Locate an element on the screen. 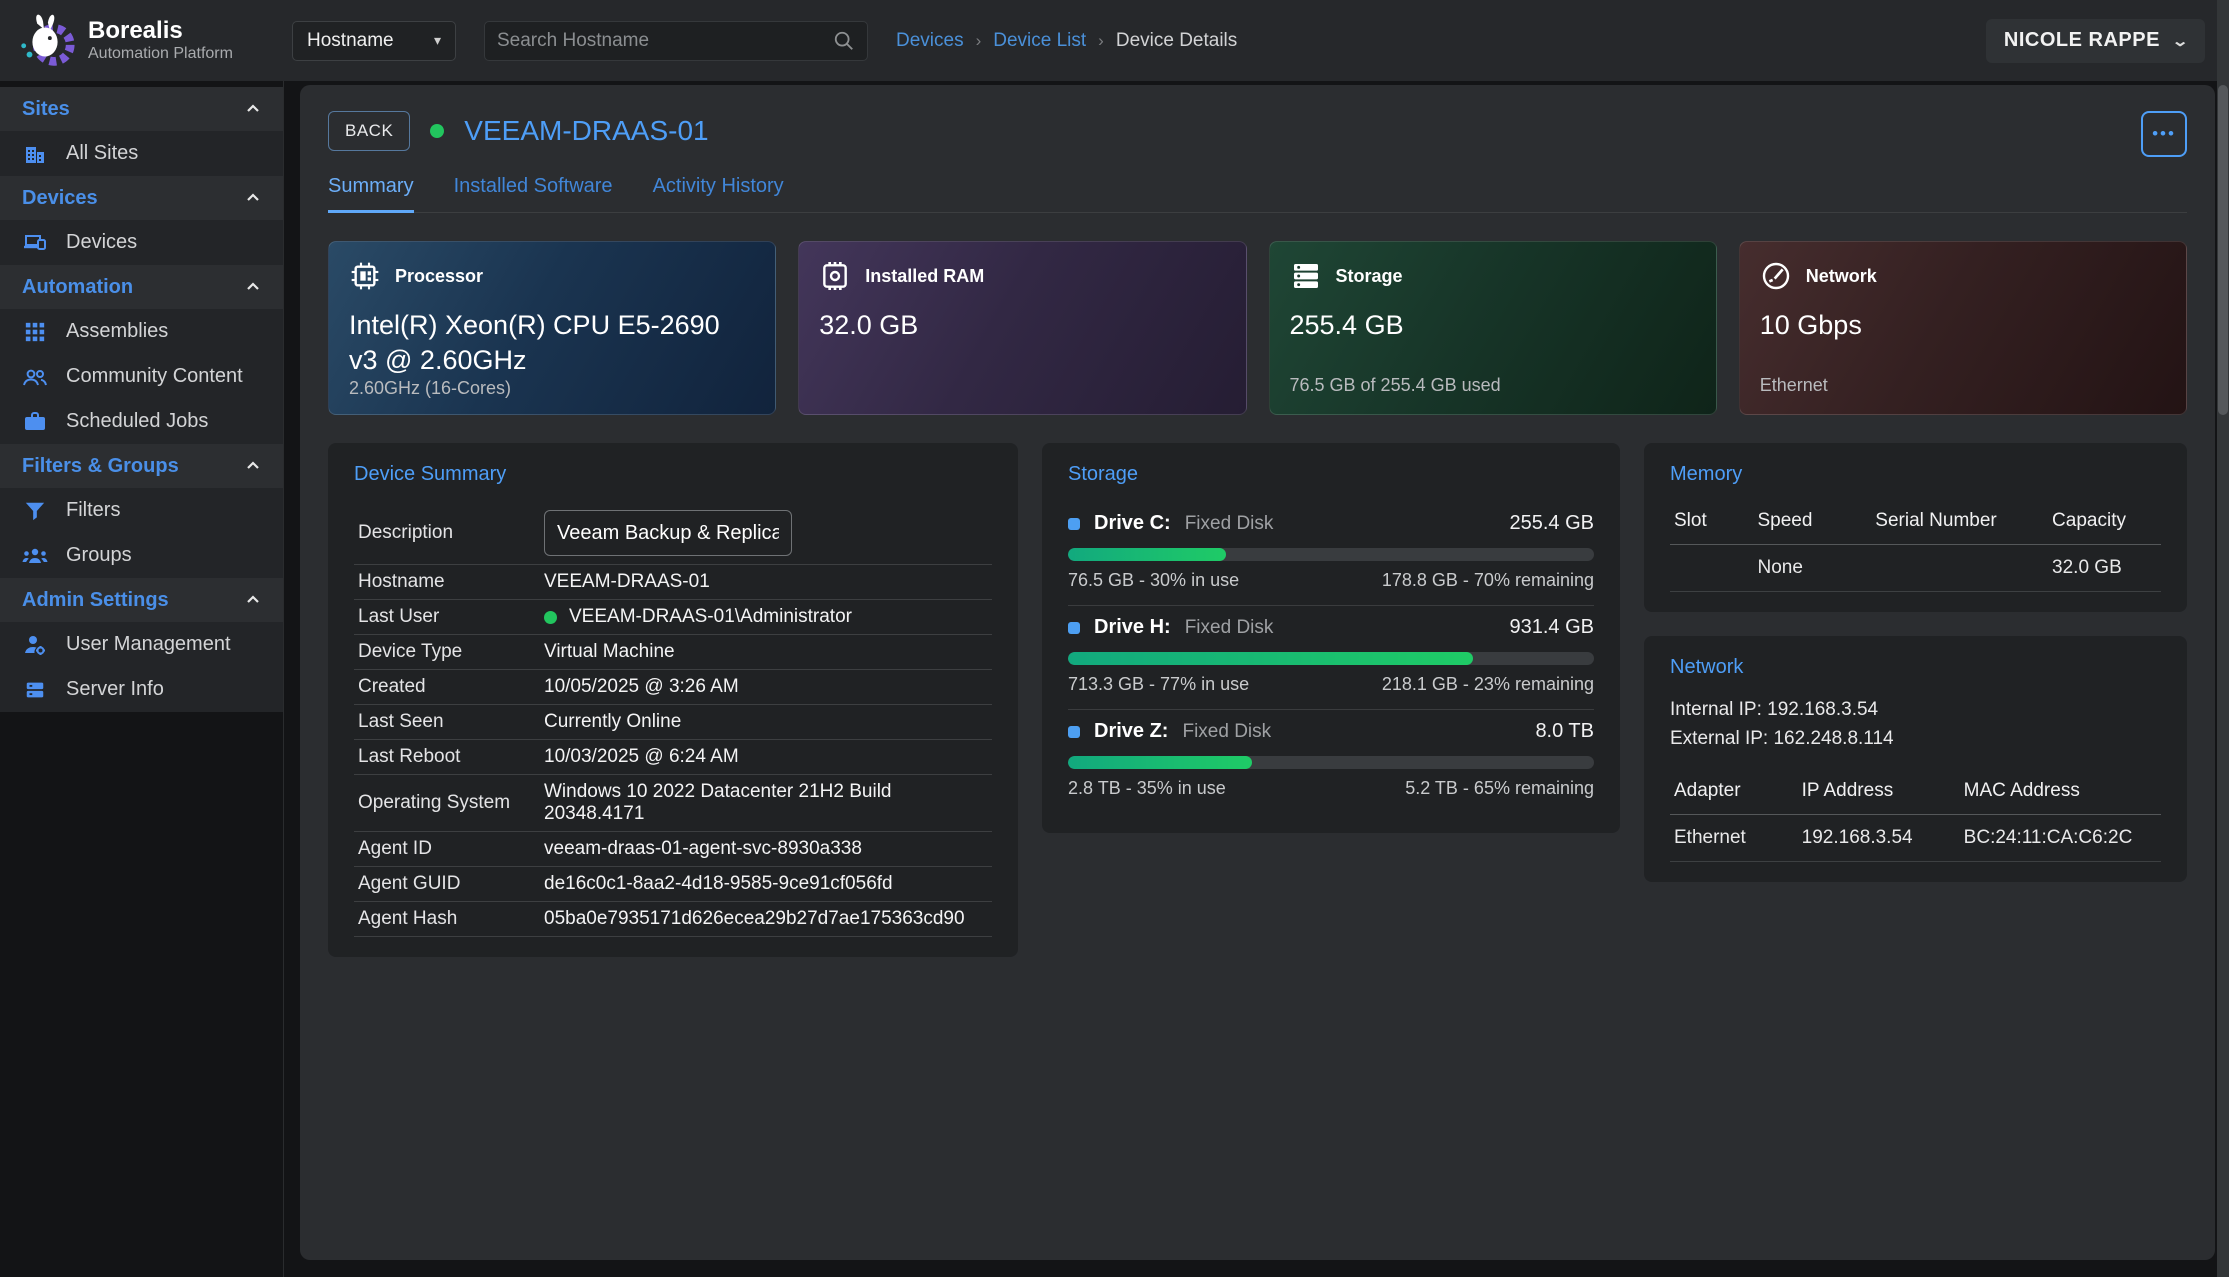 The height and width of the screenshot is (1277, 2229). rabbit-logo-icon is located at coordinates (48, 40).